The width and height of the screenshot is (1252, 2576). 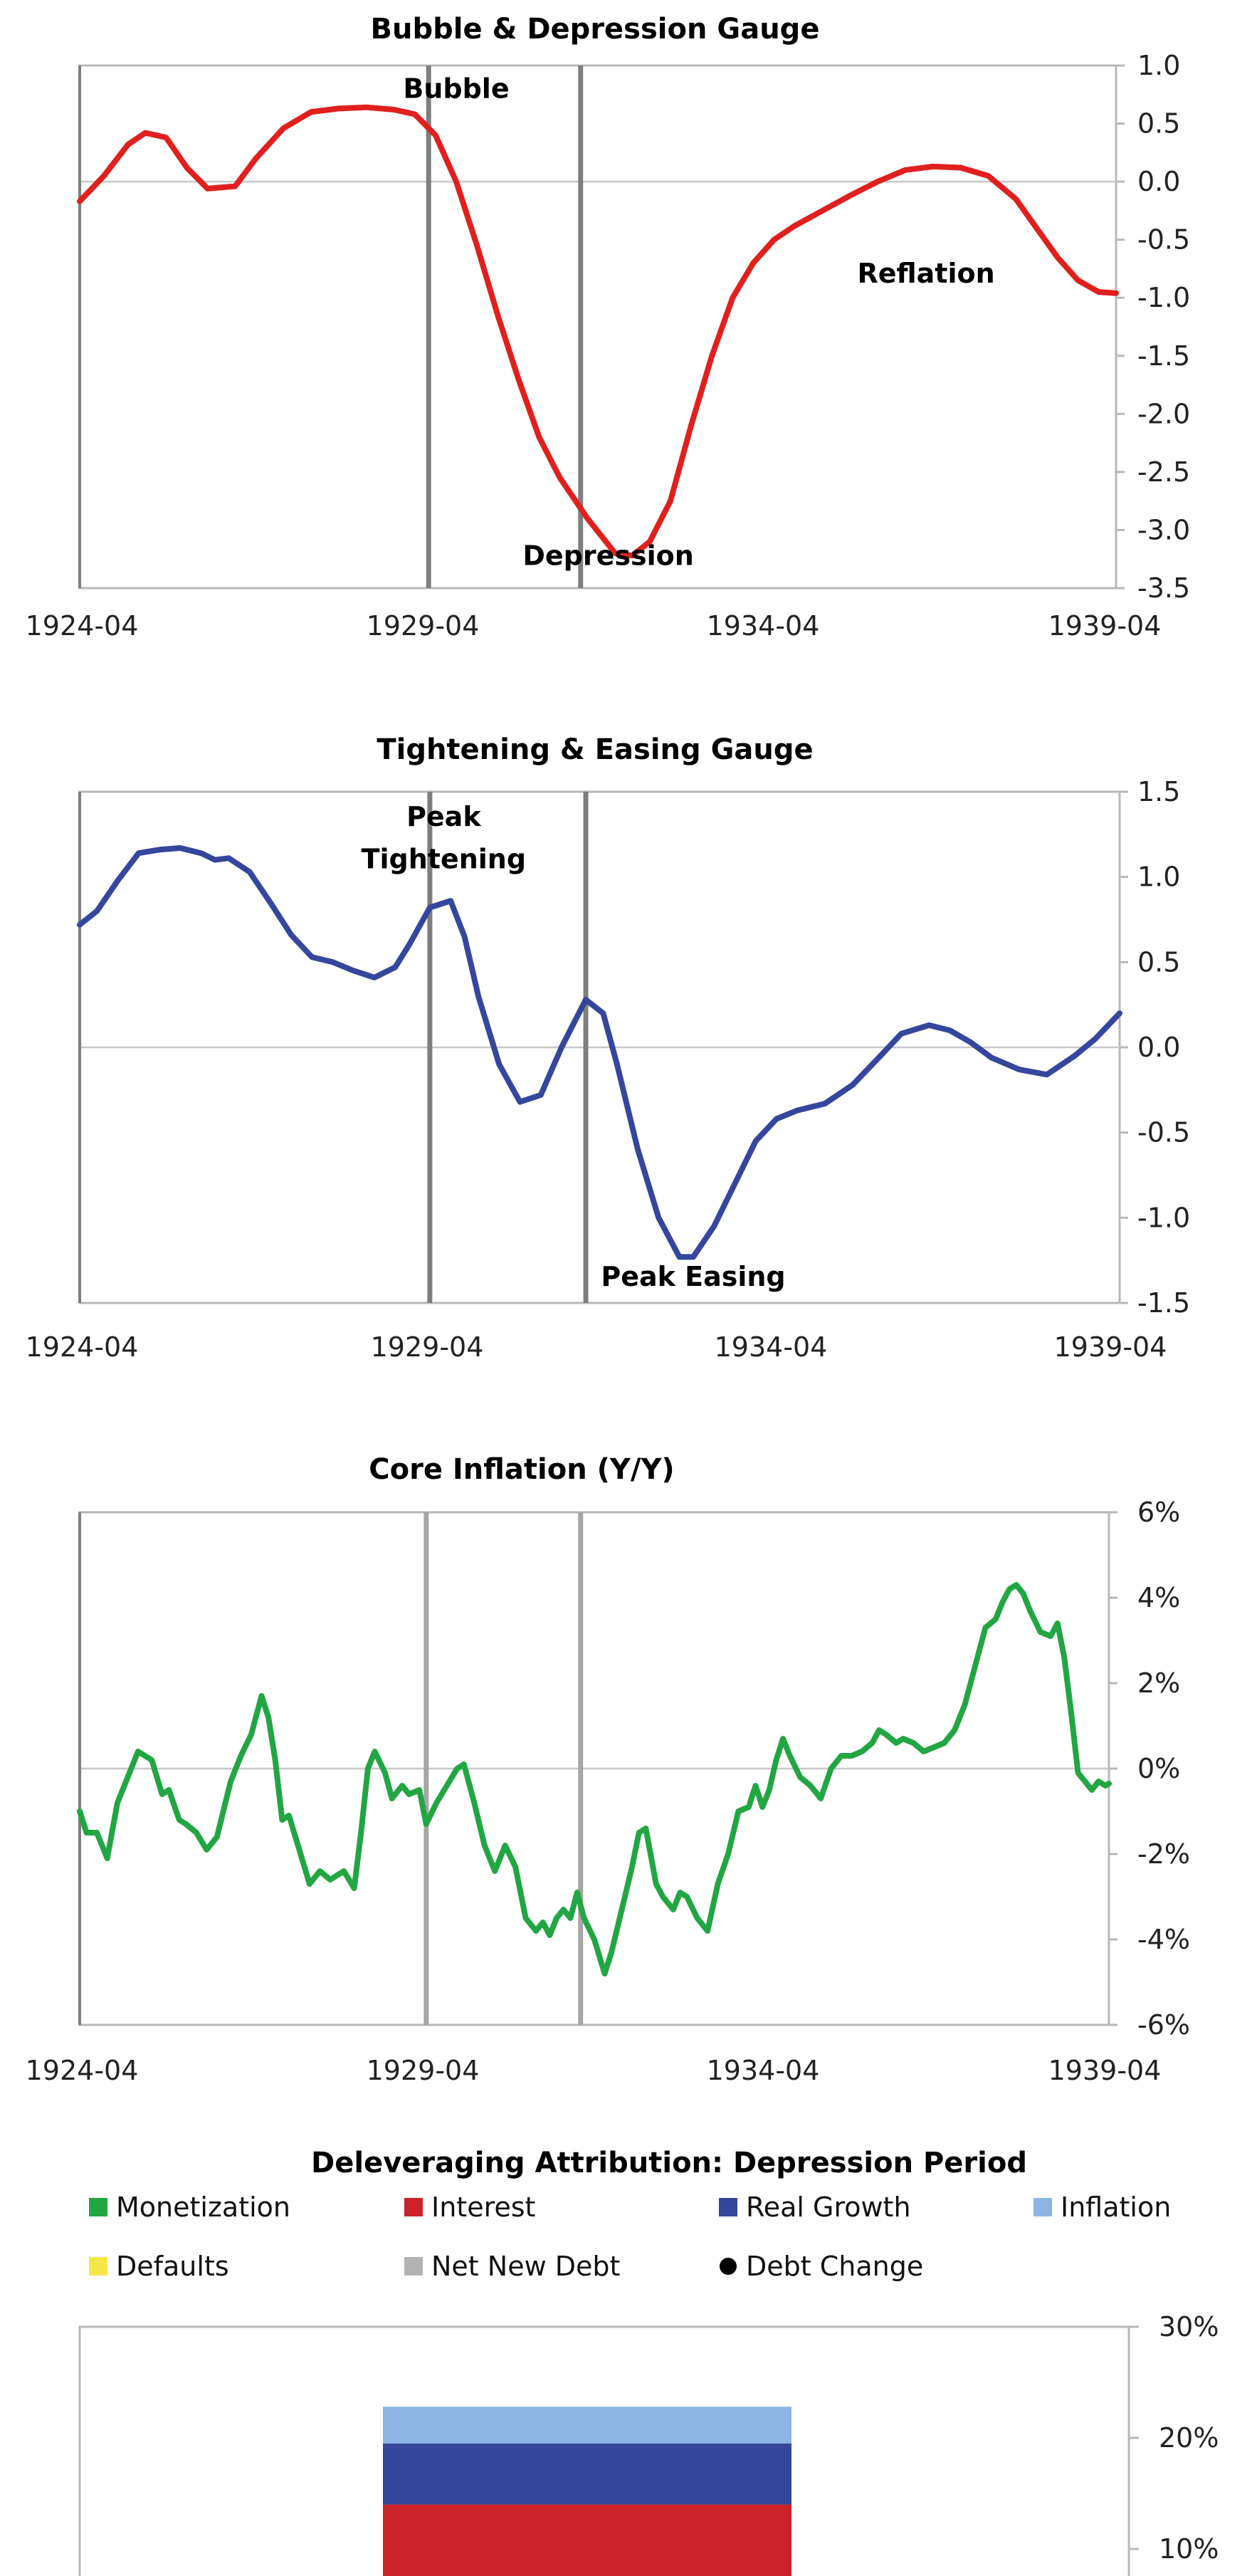 I want to click on y-tick-label: -2%, so click(x=1163, y=1854).